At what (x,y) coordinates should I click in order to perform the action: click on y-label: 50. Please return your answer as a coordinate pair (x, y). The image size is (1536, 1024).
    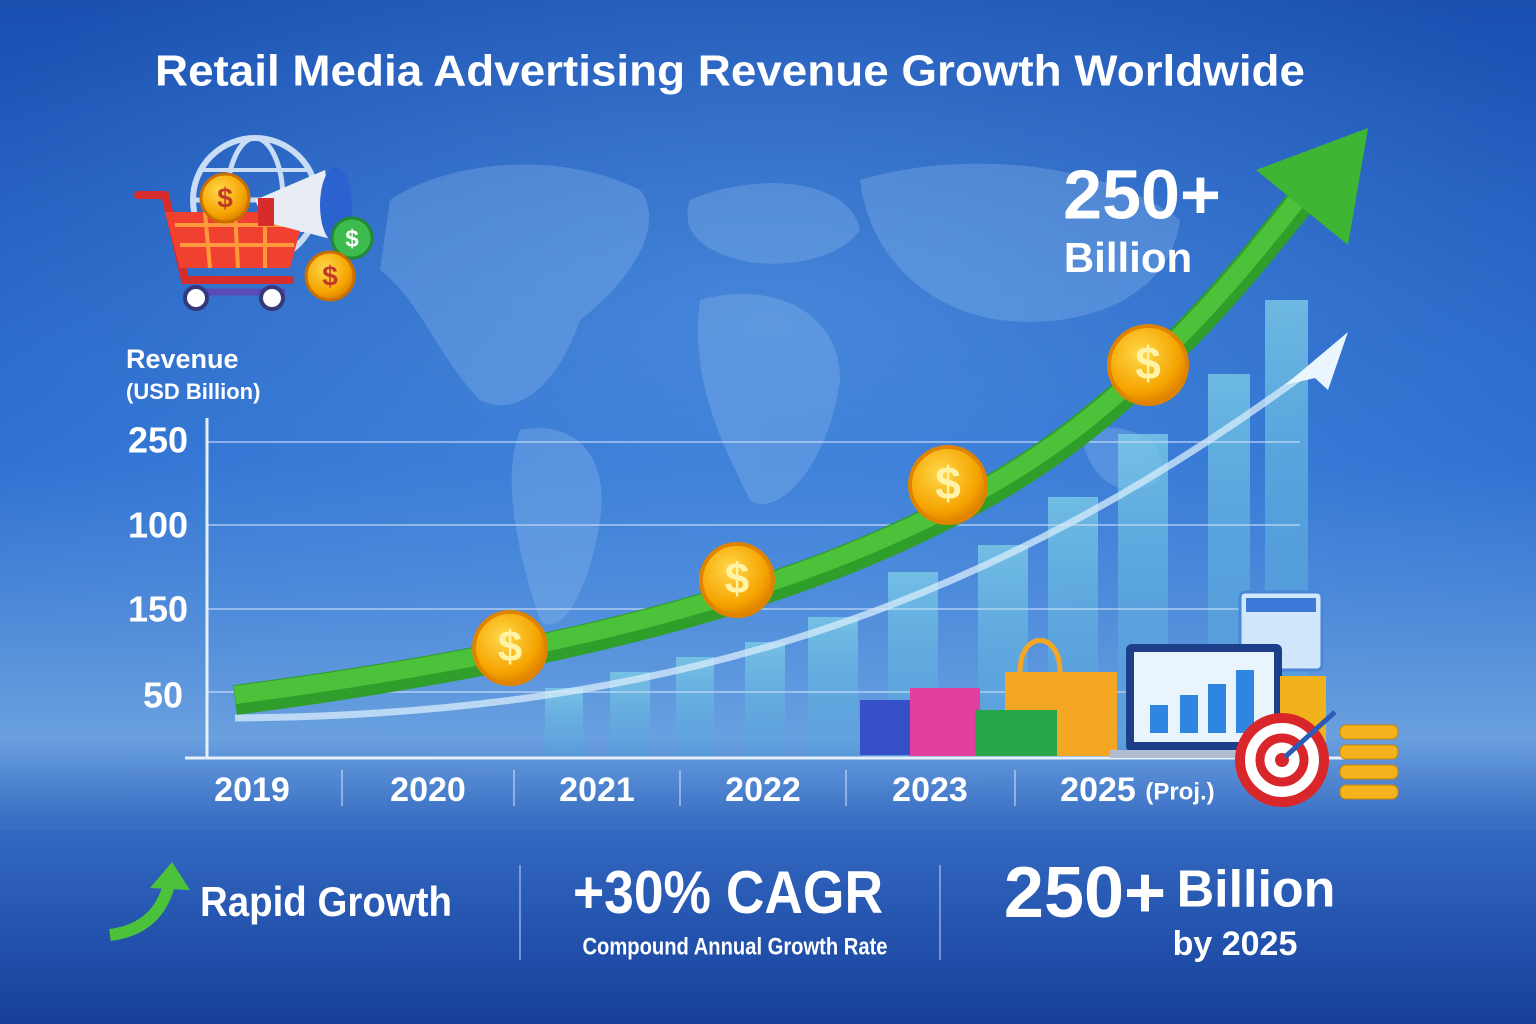
    Looking at the image, I should click on (163, 695).